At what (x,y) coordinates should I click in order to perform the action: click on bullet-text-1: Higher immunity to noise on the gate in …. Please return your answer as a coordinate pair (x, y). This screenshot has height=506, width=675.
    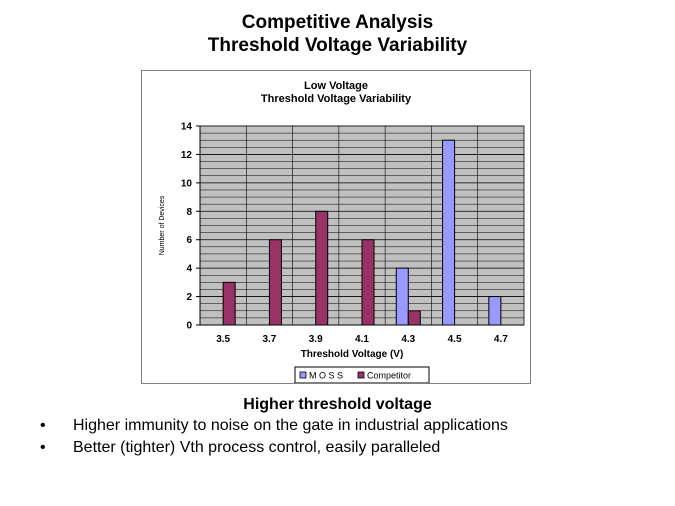
    Looking at the image, I should click on (290, 425).